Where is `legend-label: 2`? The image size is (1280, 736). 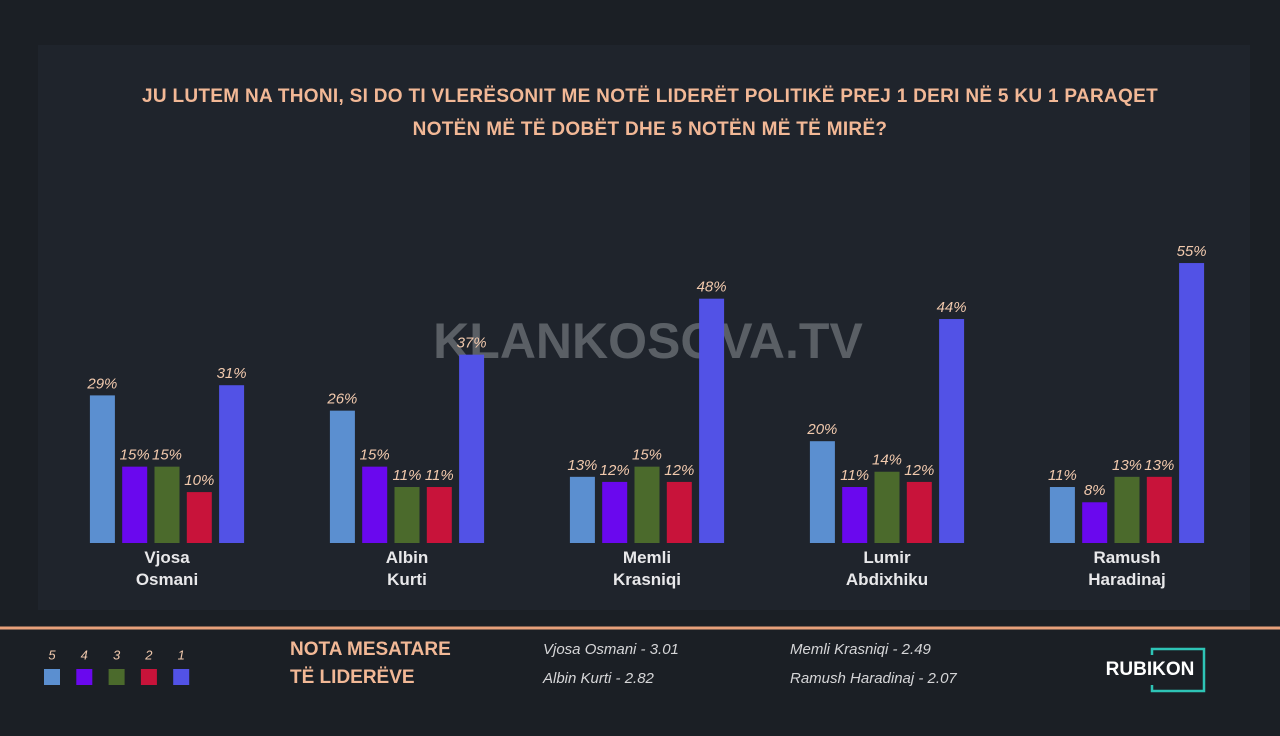 legend-label: 2 is located at coordinates (148, 654).